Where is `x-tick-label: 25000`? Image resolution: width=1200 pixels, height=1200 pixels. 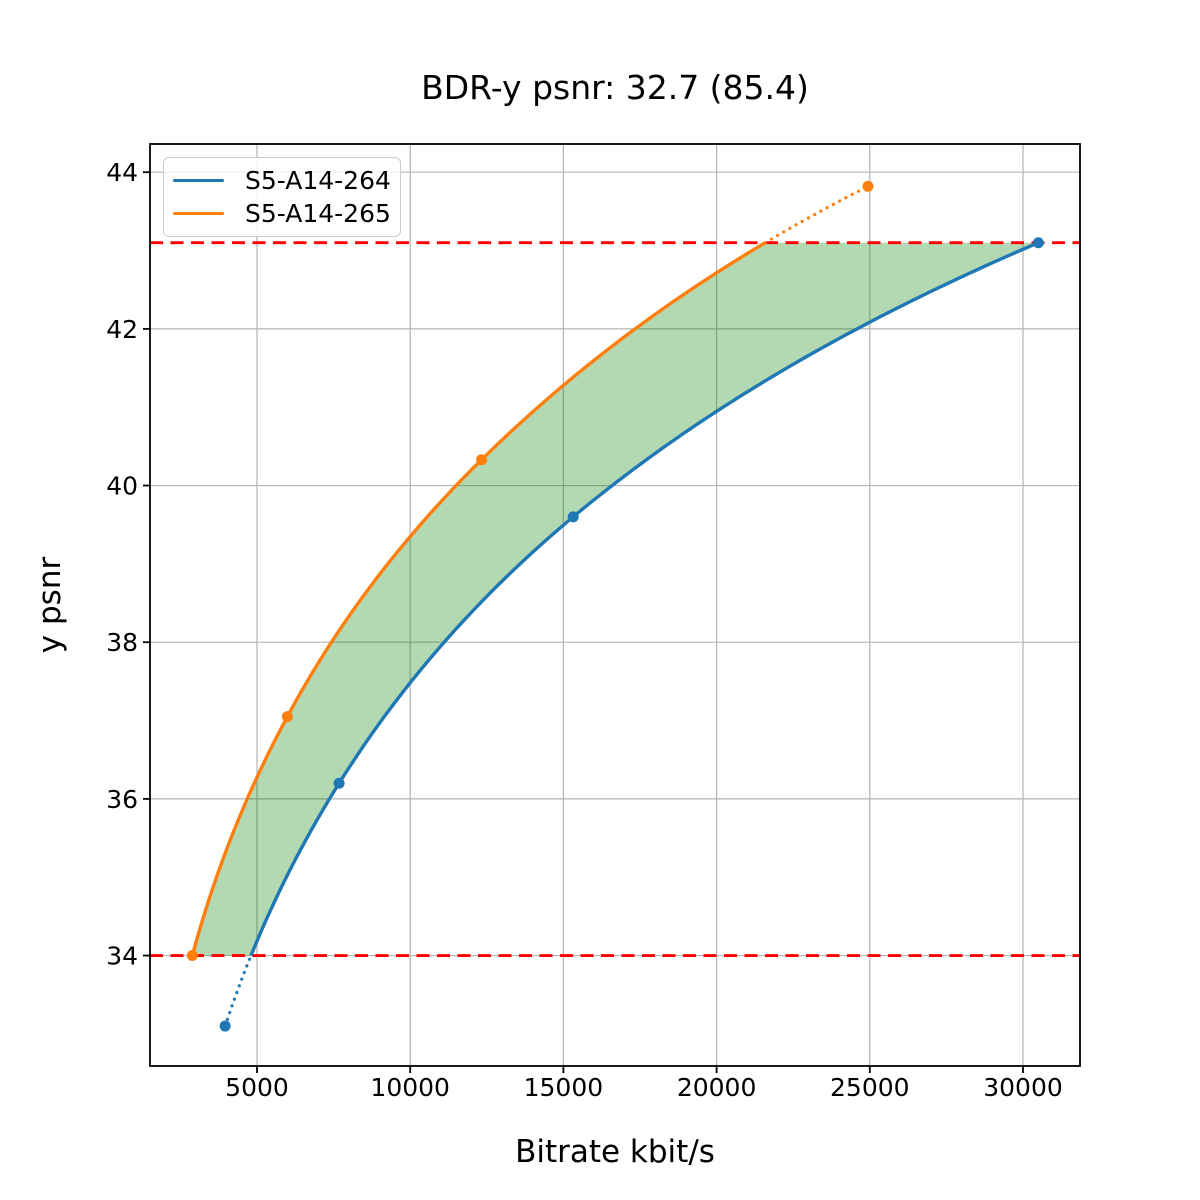
x-tick-label: 25000 is located at coordinates (870, 1087).